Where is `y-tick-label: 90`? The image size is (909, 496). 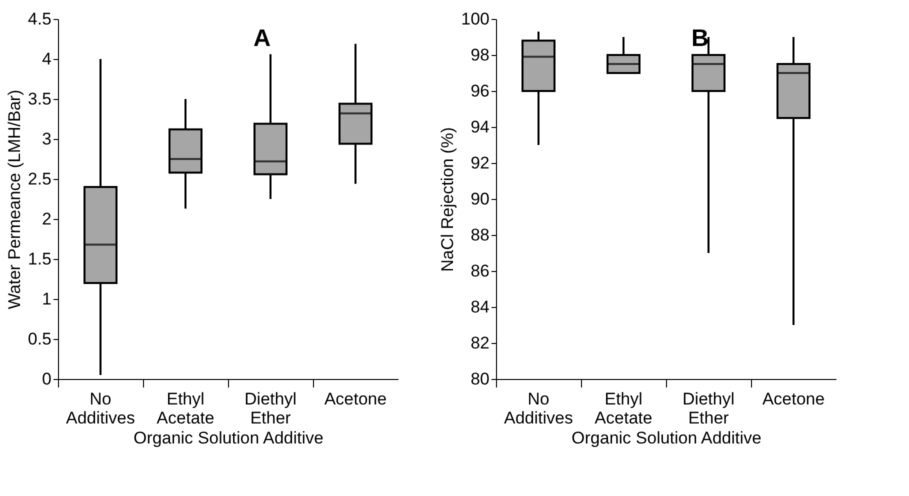
y-tick-label: 90 is located at coordinates (480, 199).